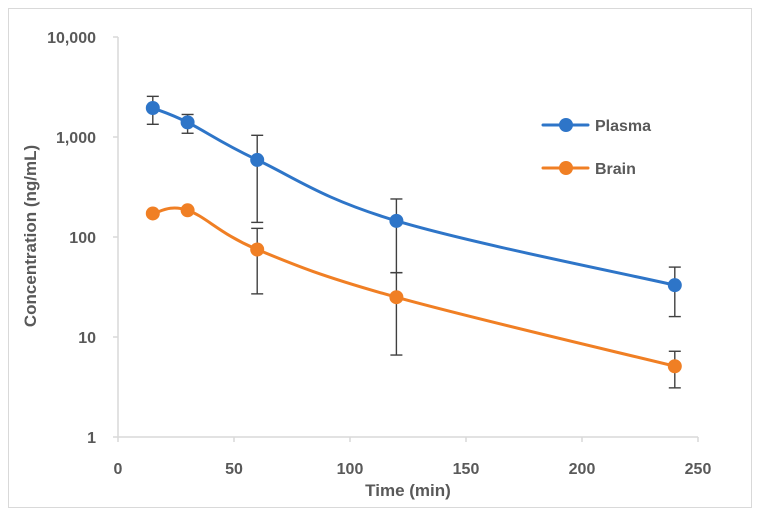 The height and width of the screenshot is (516, 762). Describe the element at coordinates (91, 438) in the screenshot. I see `y-tick-label: 1` at that location.